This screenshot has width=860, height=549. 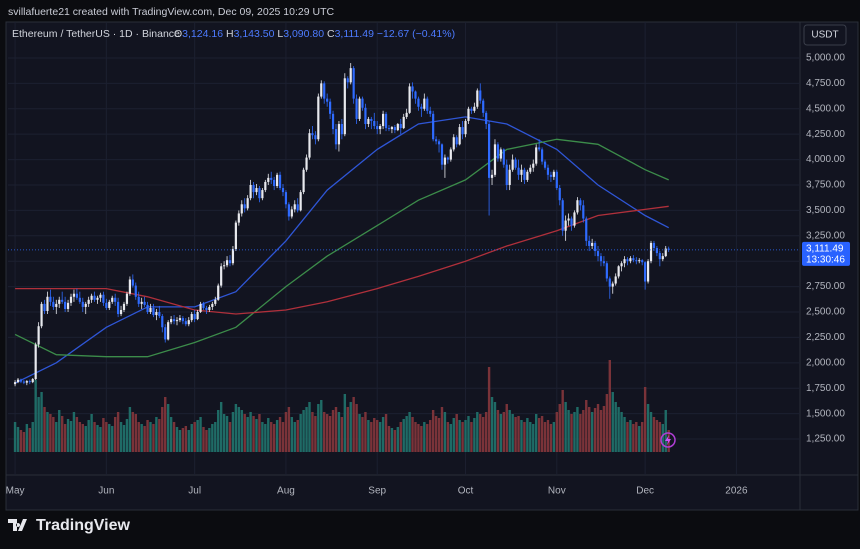 I want to click on y-tick-label: 4,750.00, so click(x=825, y=83).